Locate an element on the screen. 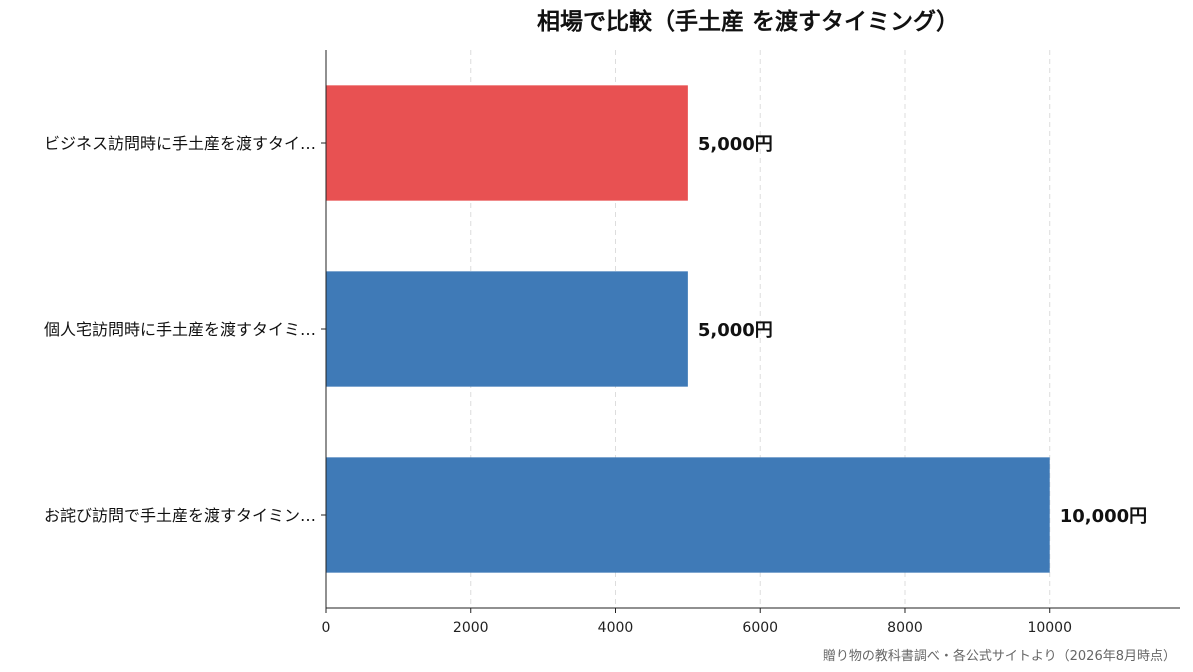 This screenshot has height=672, width=1193. x-tick-label: 2000 is located at coordinates (471, 628).